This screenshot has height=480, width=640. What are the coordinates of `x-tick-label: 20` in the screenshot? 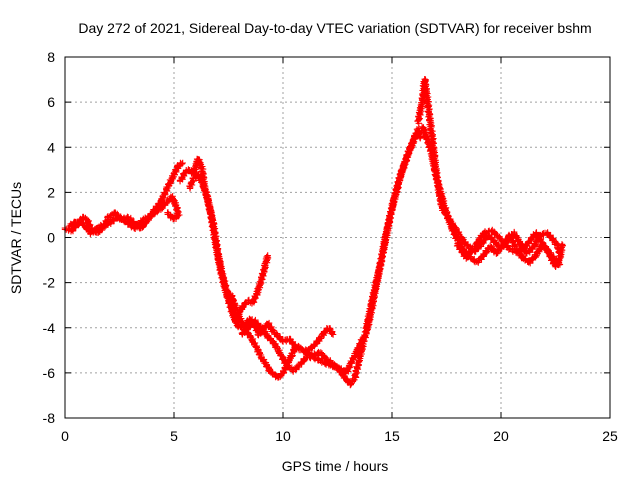 It's located at (501, 436).